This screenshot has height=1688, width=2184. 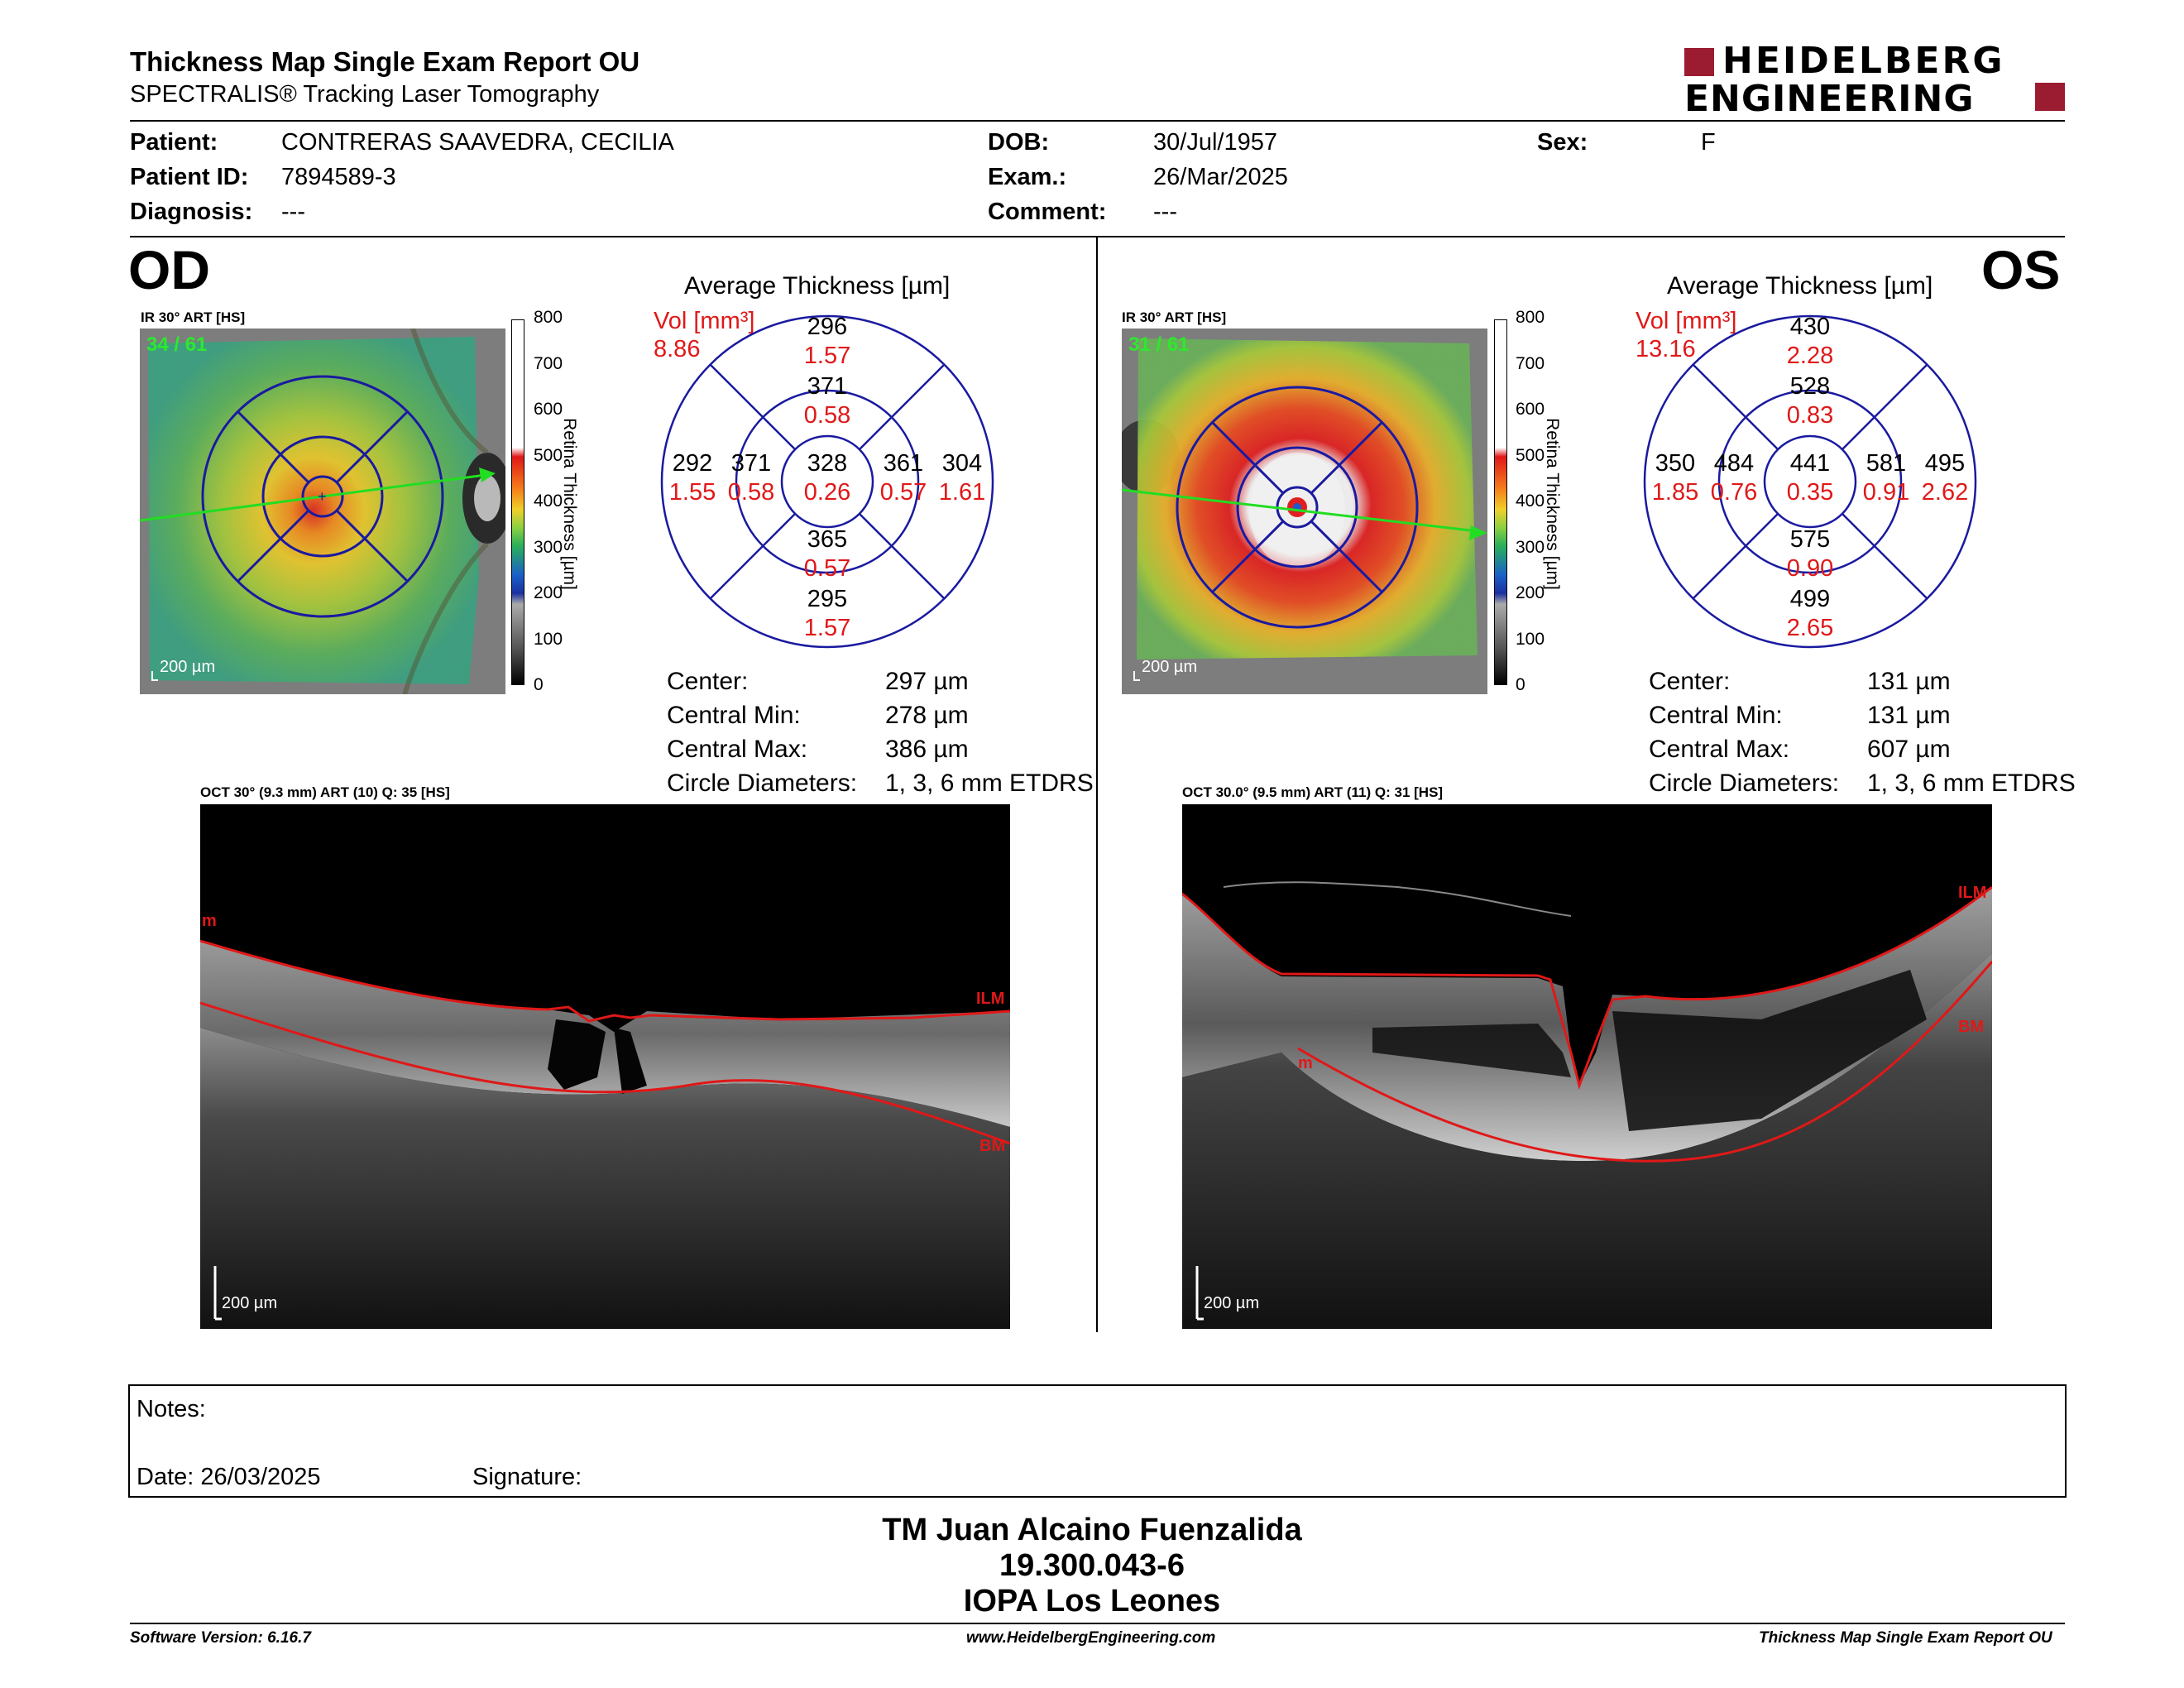 I want to click on diagnosis-label: Diagnosis:, so click(x=191, y=212).